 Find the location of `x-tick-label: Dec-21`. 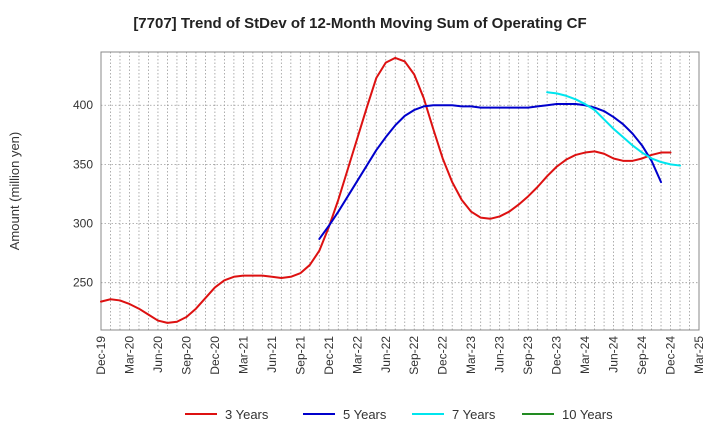

x-tick-label: Dec-21 is located at coordinates (329, 355).